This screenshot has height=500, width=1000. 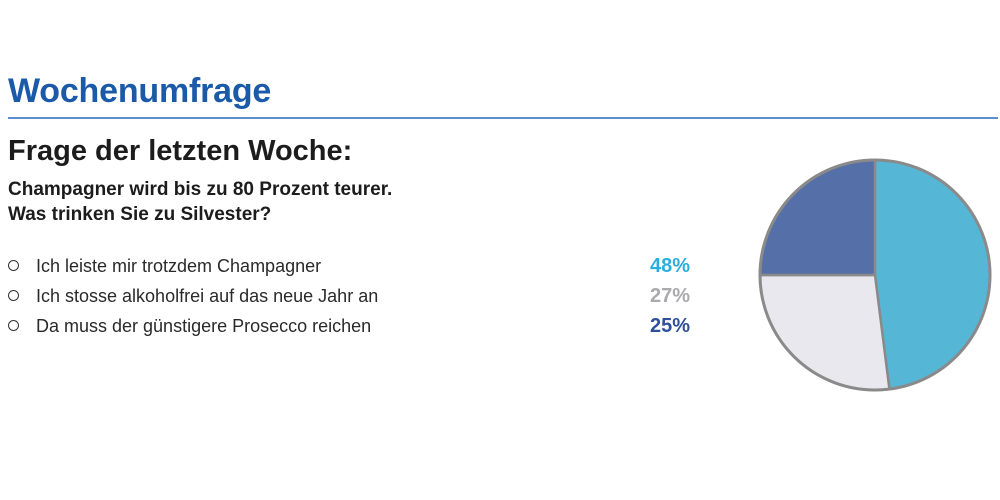 I want to click on answer-percent: 25%, so click(x=669, y=326).